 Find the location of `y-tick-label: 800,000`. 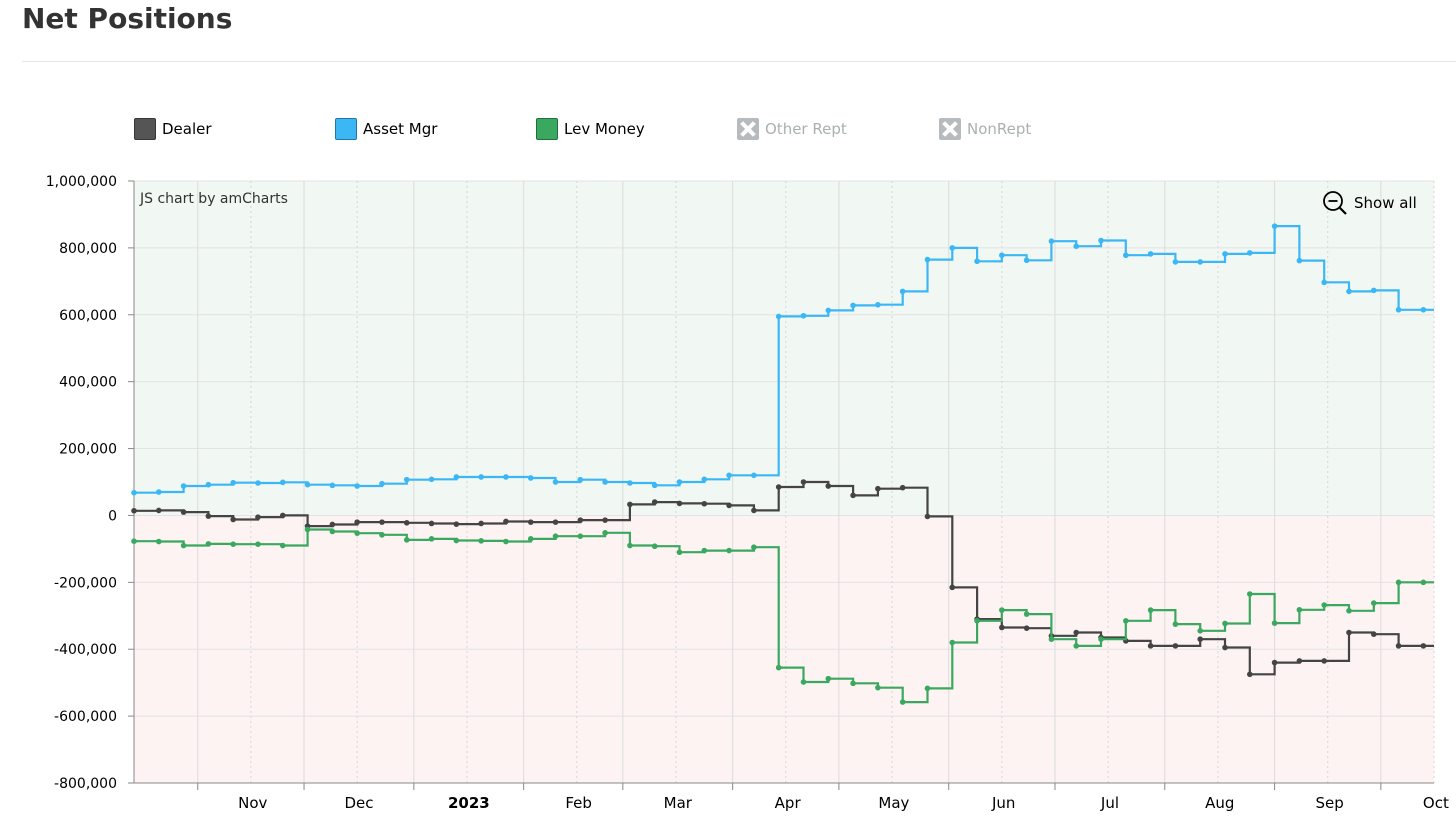

y-tick-label: 800,000 is located at coordinates (88, 249).